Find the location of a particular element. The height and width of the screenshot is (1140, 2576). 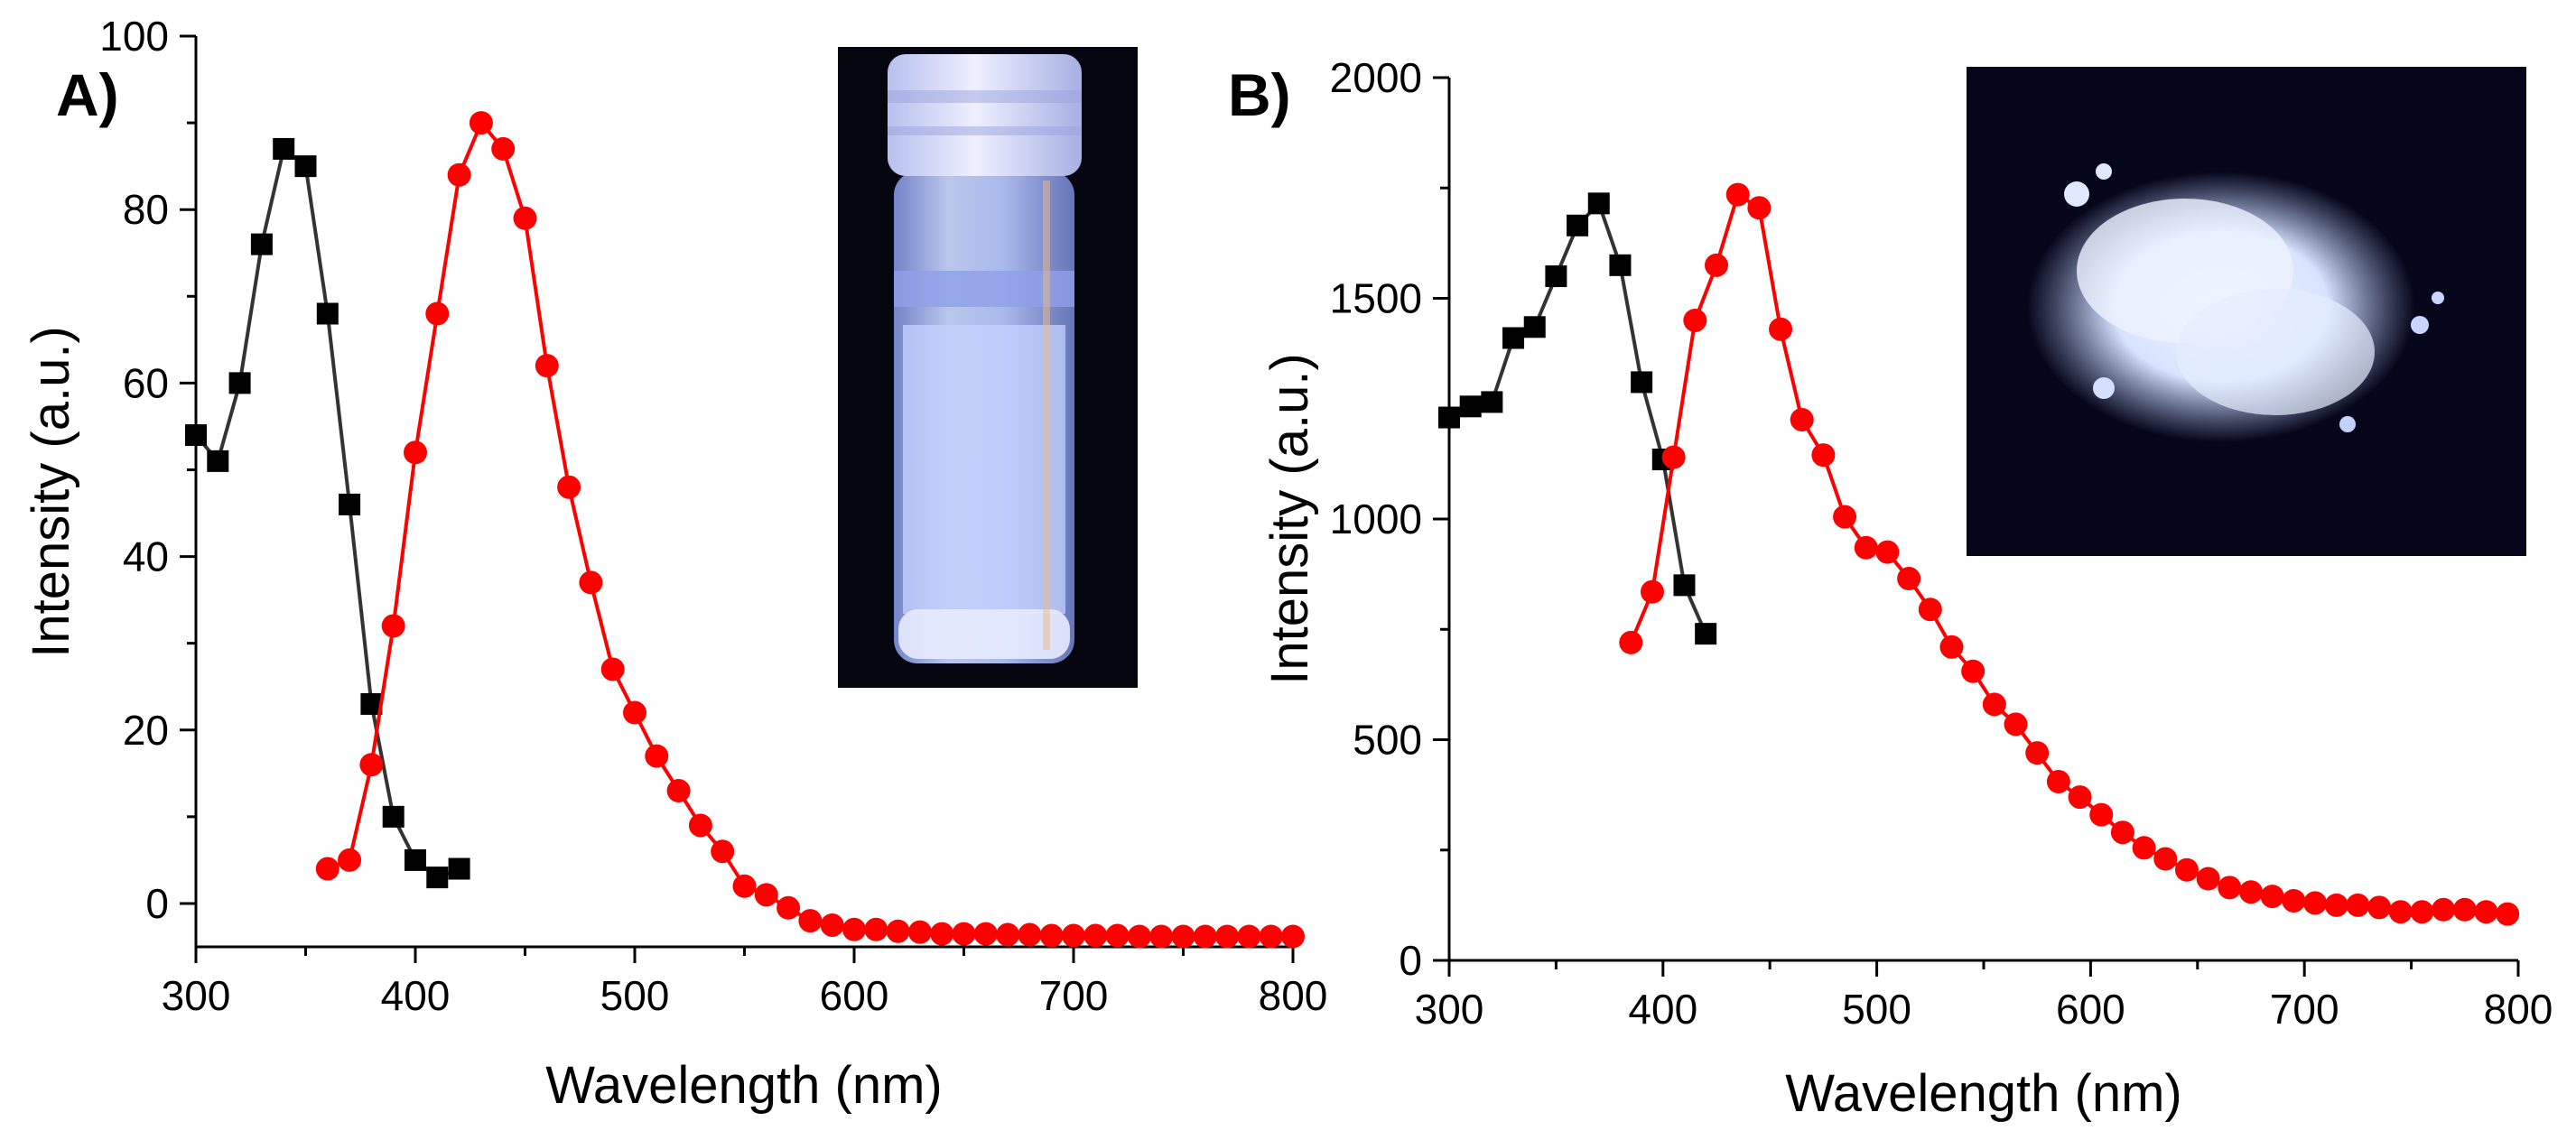

panel-a-x-tick-label: 300 is located at coordinates (196, 995).